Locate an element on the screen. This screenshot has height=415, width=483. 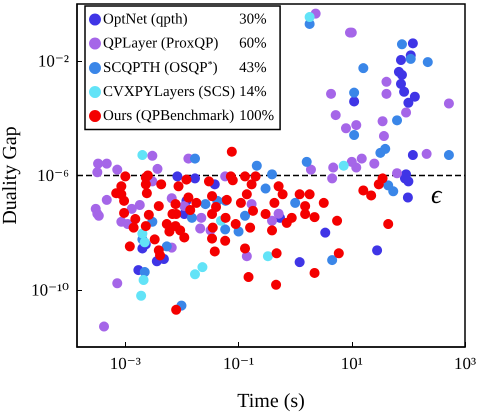
y-tick-label: 10⁻⁶ is located at coordinates (53, 175).